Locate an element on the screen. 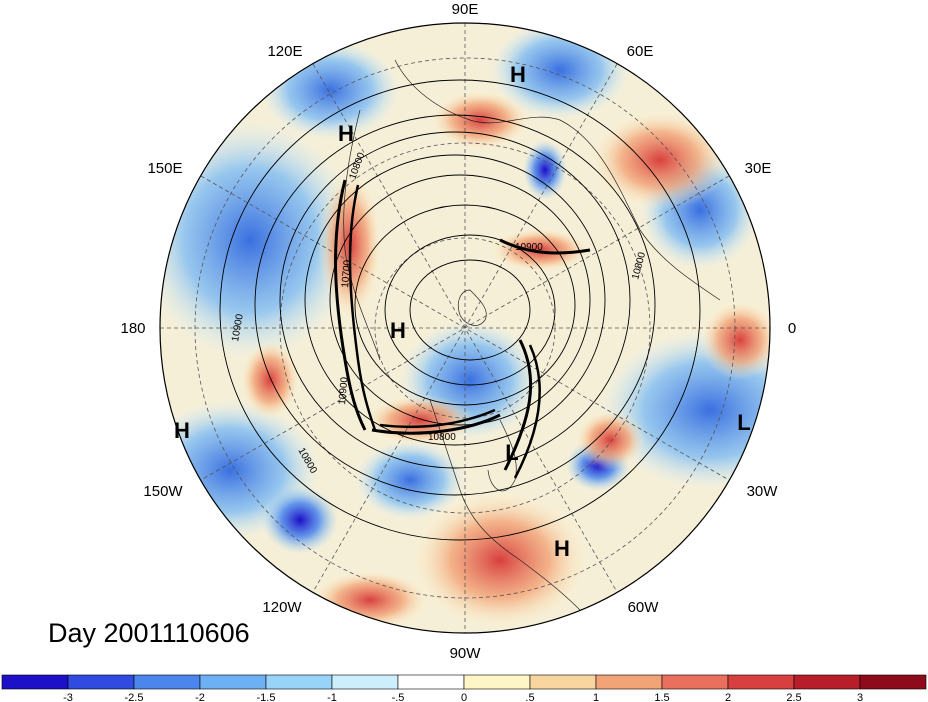  colorbar-tick-label: 0 is located at coordinates (464, 697).